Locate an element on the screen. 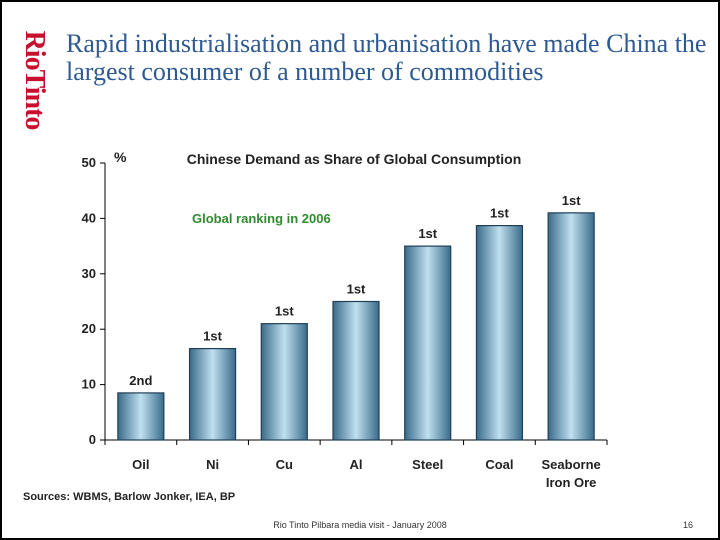 The width and height of the screenshot is (720, 540). bar-ni is located at coordinates (212, 394).